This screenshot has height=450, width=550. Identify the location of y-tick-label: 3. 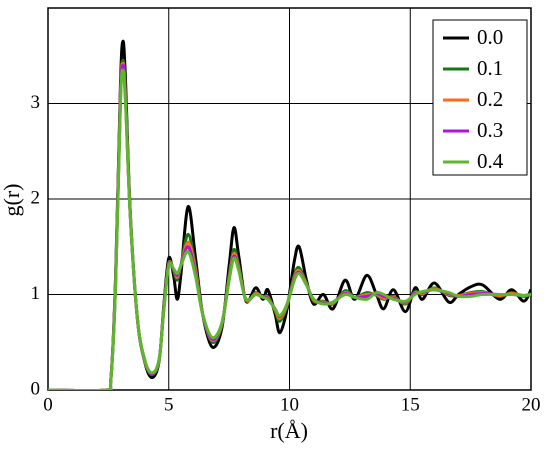
(36, 102).